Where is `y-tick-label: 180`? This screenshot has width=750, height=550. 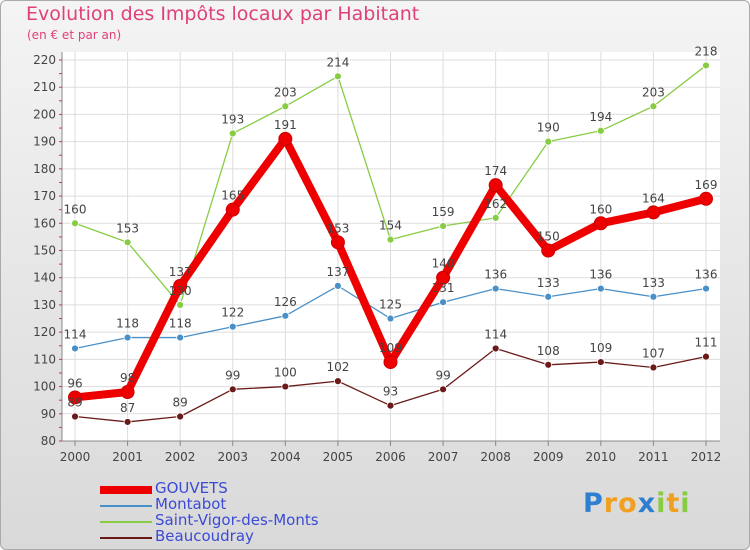
y-tick-label: 180 is located at coordinates (44, 169).